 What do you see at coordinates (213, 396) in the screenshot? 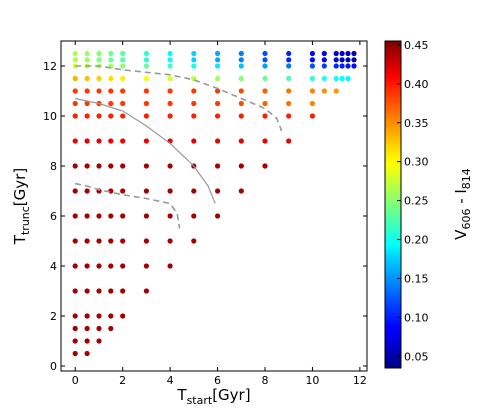
I see `x-axis-label: Tstart[Gyr]` at bounding box center [213, 396].